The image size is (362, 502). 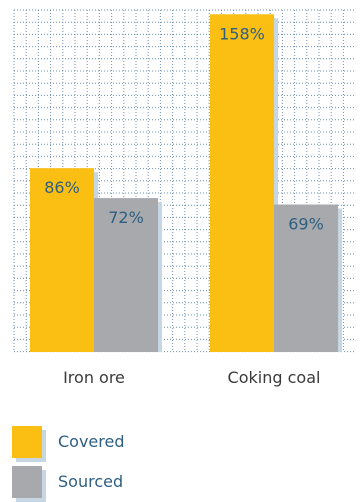 What do you see at coordinates (91, 441) in the screenshot?
I see `legend-label-covered: Covered` at bounding box center [91, 441].